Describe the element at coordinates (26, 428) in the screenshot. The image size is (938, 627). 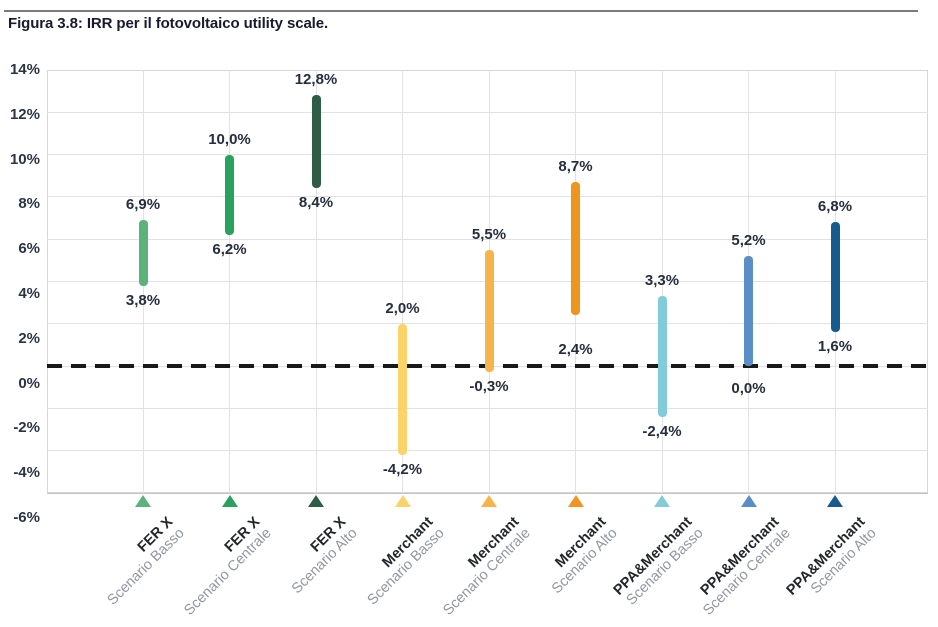
I see `y-axis-label: -2%` at that location.